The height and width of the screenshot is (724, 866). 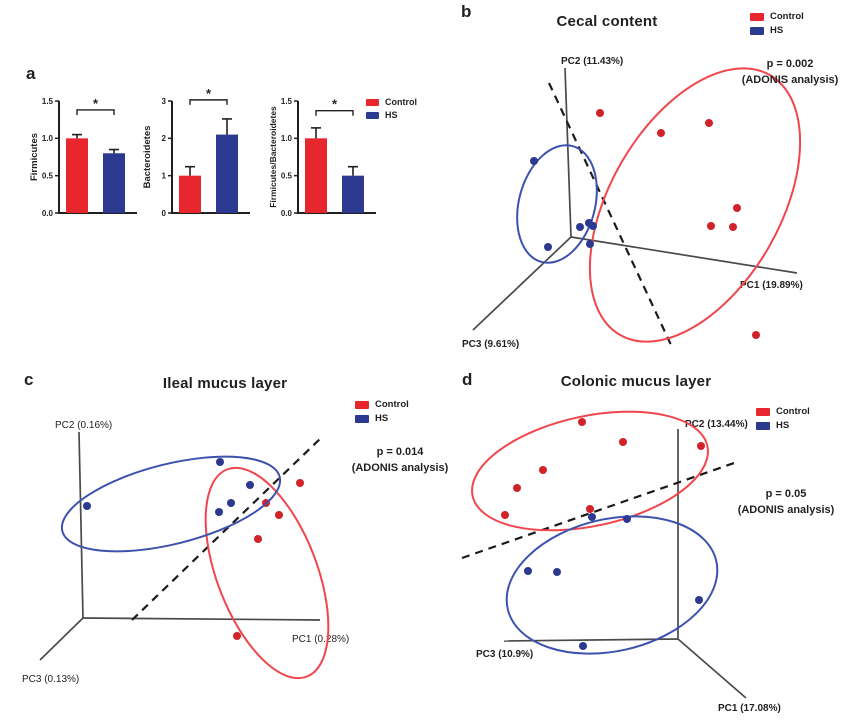 What do you see at coordinates (196, 152) in the screenshot?
I see `bacteroidetes-bar-chart: 0 1 2 3 * Bacteroidetes` at bounding box center [196, 152].